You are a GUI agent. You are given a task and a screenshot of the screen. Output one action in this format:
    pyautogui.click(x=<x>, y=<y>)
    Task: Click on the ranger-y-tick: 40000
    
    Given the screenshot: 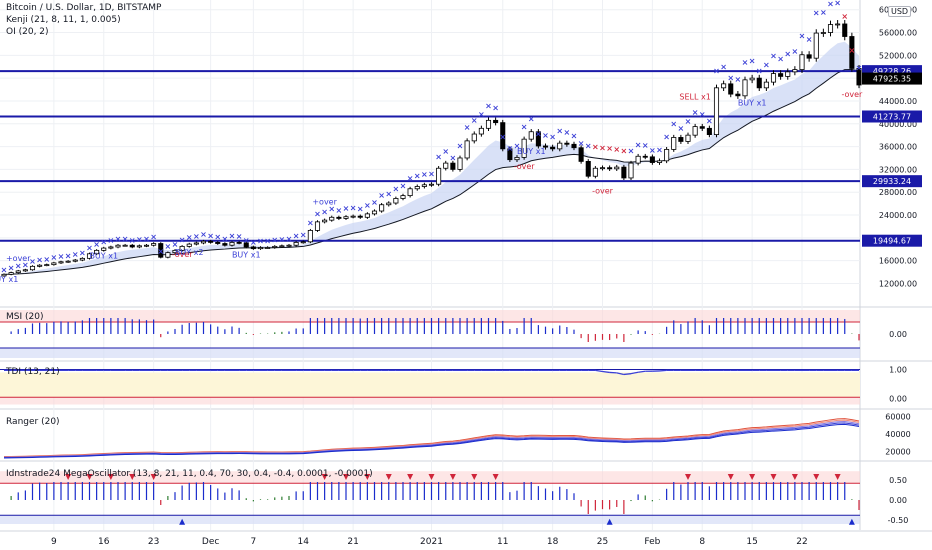 What is the action you would take?
    pyautogui.click(x=897, y=434)
    